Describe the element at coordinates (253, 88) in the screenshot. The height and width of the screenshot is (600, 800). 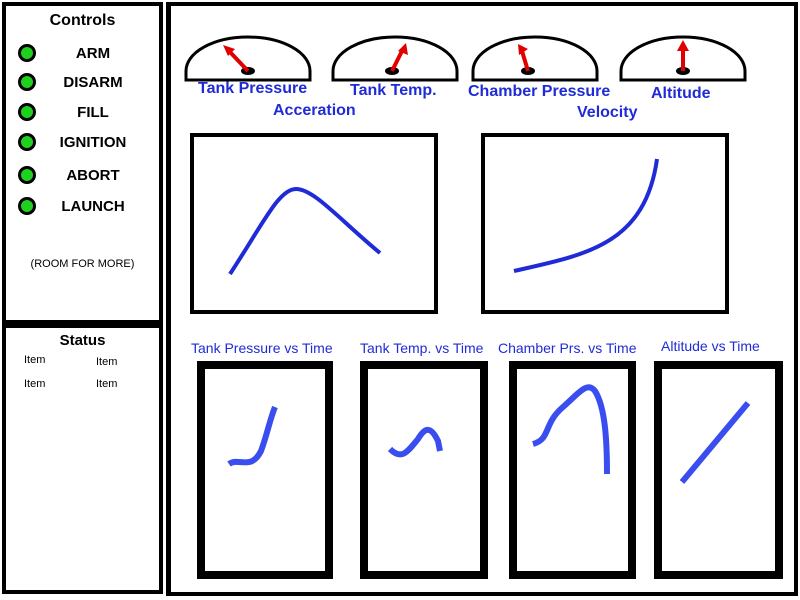
I see `tank-pressure-label: Tank Pressure` at that location.